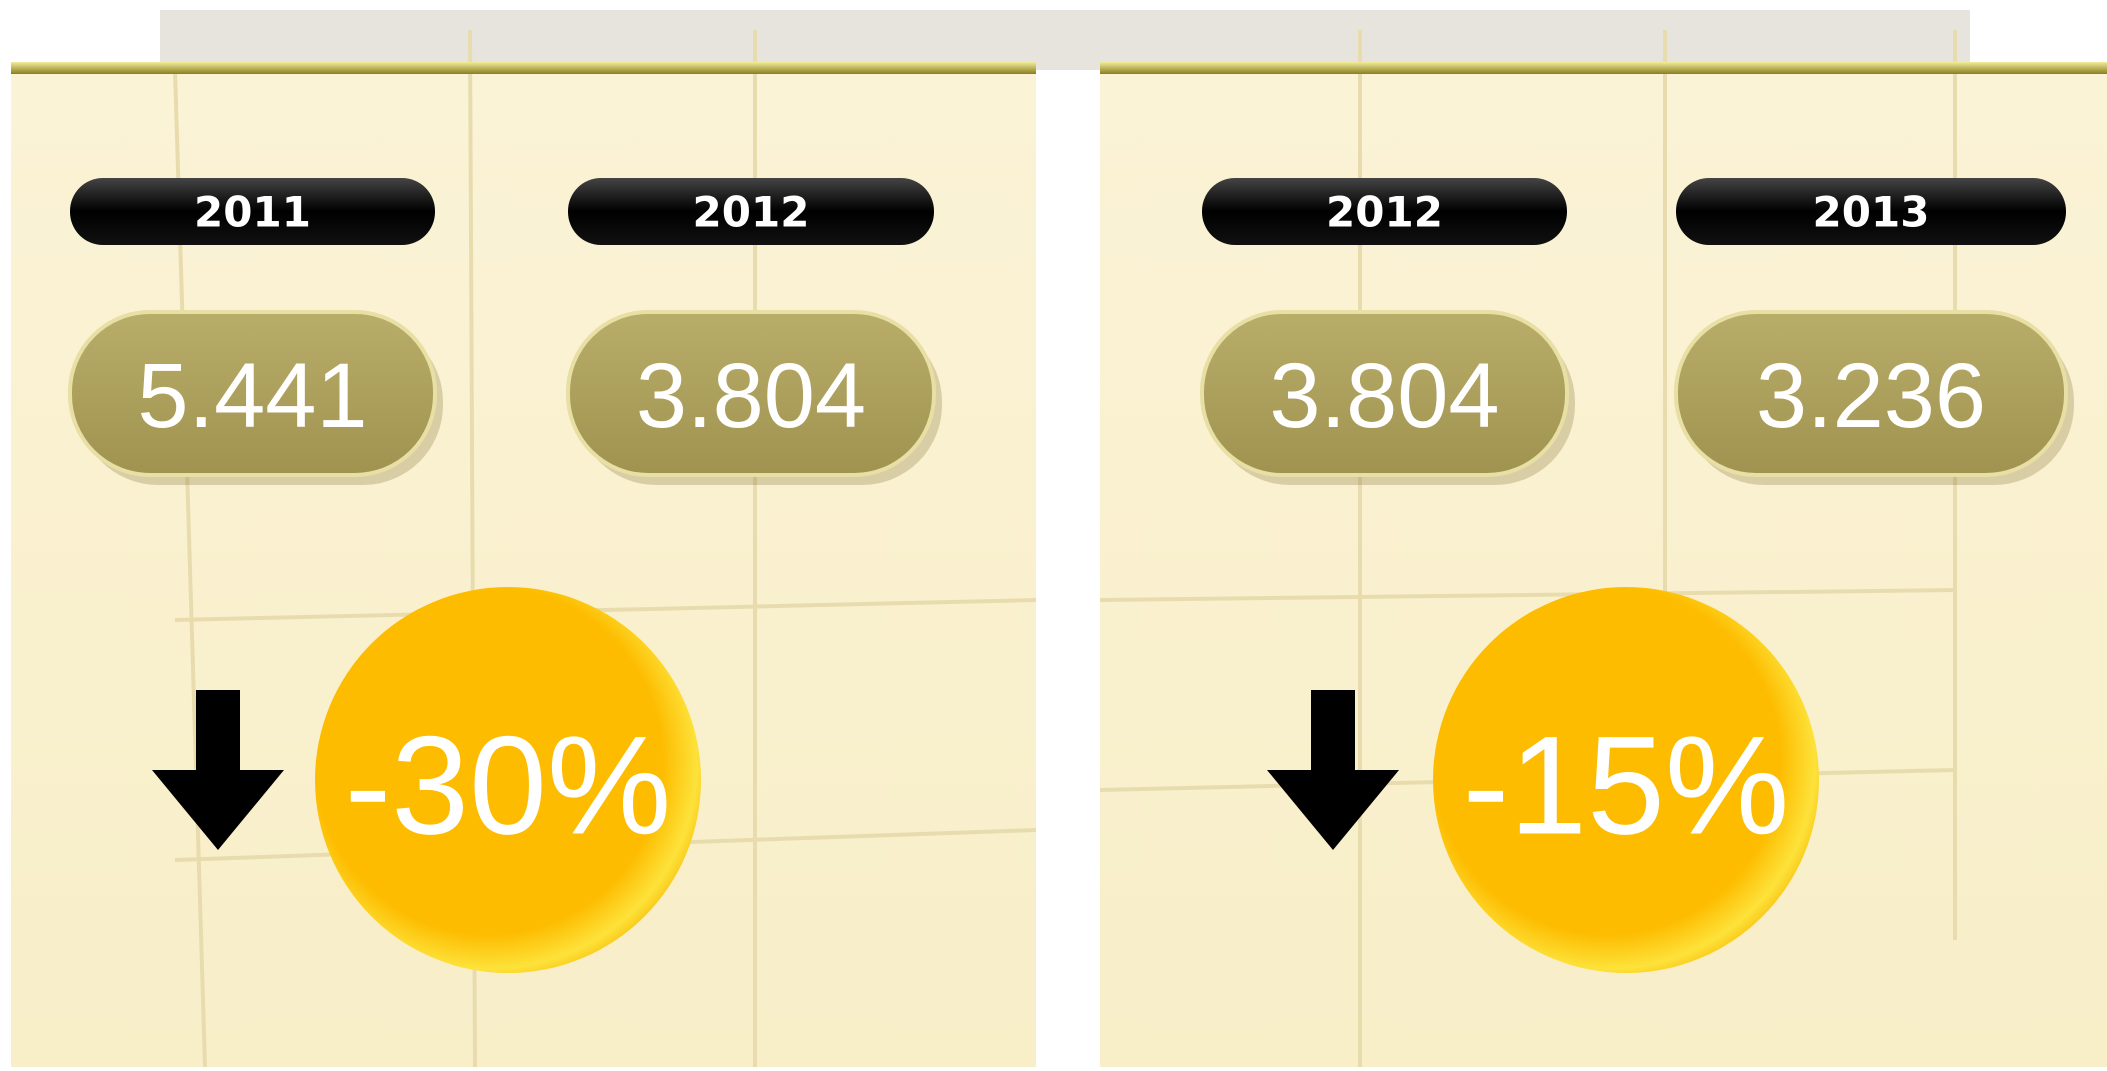  What do you see at coordinates (508, 785) in the screenshot?
I see `change-label: -30%` at bounding box center [508, 785].